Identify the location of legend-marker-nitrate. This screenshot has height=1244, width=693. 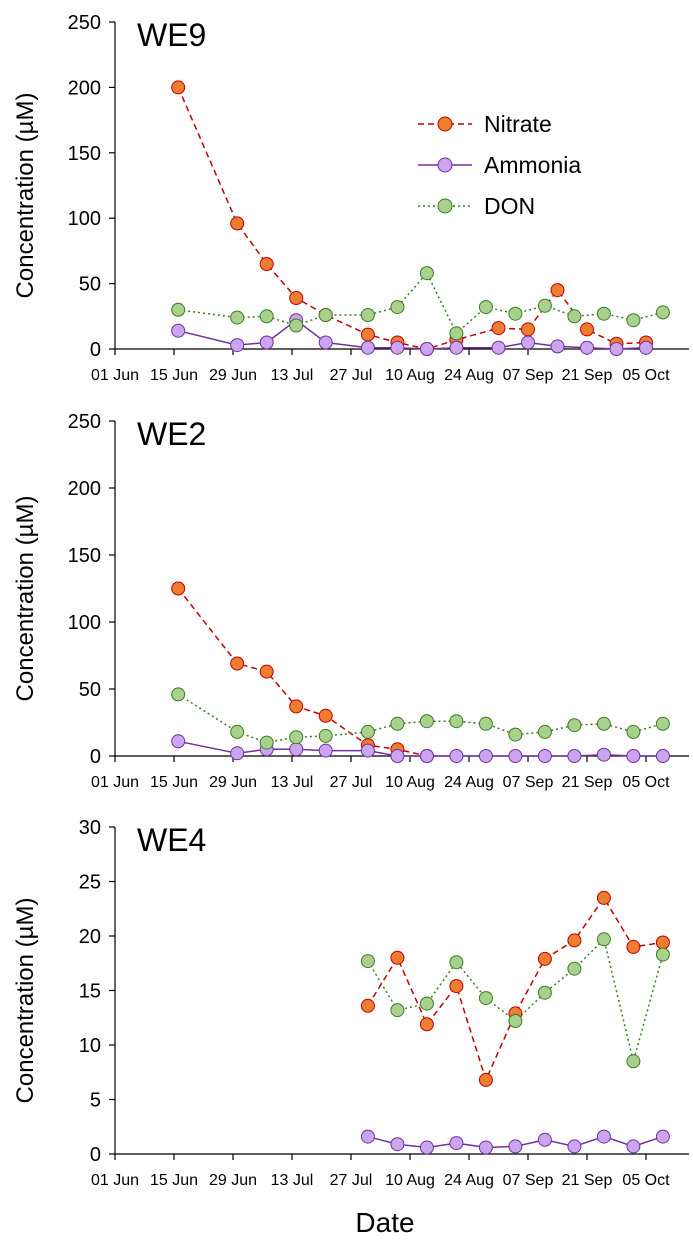
(445, 124).